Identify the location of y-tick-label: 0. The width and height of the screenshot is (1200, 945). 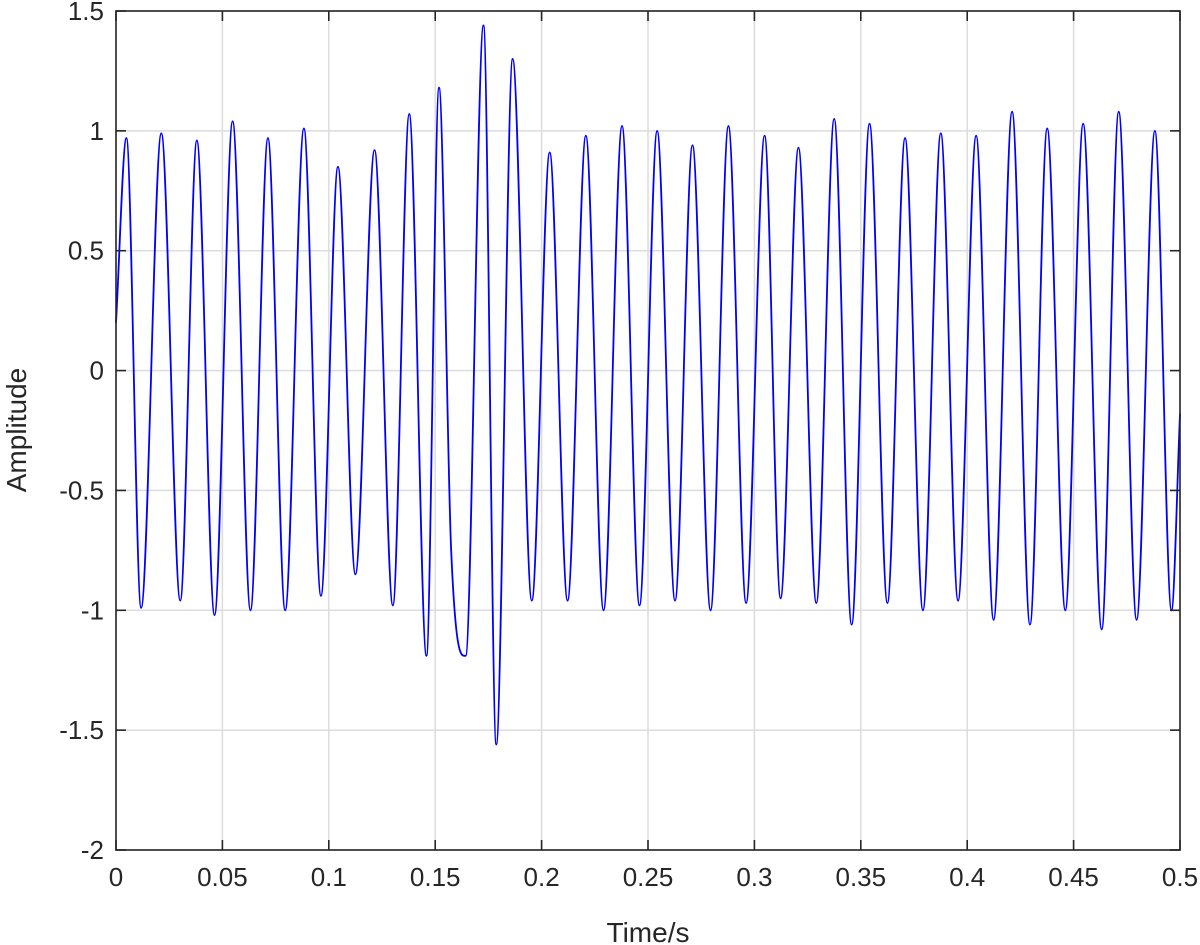
(97, 371).